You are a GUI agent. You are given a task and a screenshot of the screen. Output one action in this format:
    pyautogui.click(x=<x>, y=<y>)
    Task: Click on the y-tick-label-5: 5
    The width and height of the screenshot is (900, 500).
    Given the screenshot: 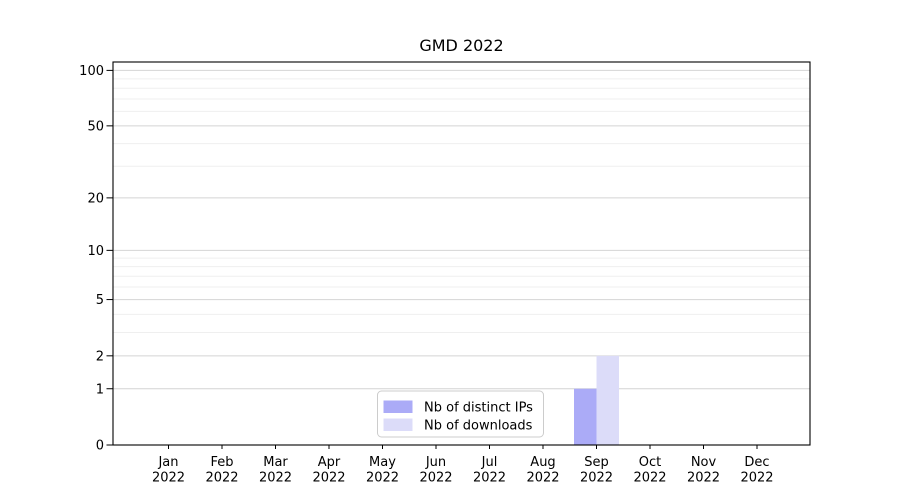 What is the action you would take?
    pyautogui.click(x=100, y=300)
    